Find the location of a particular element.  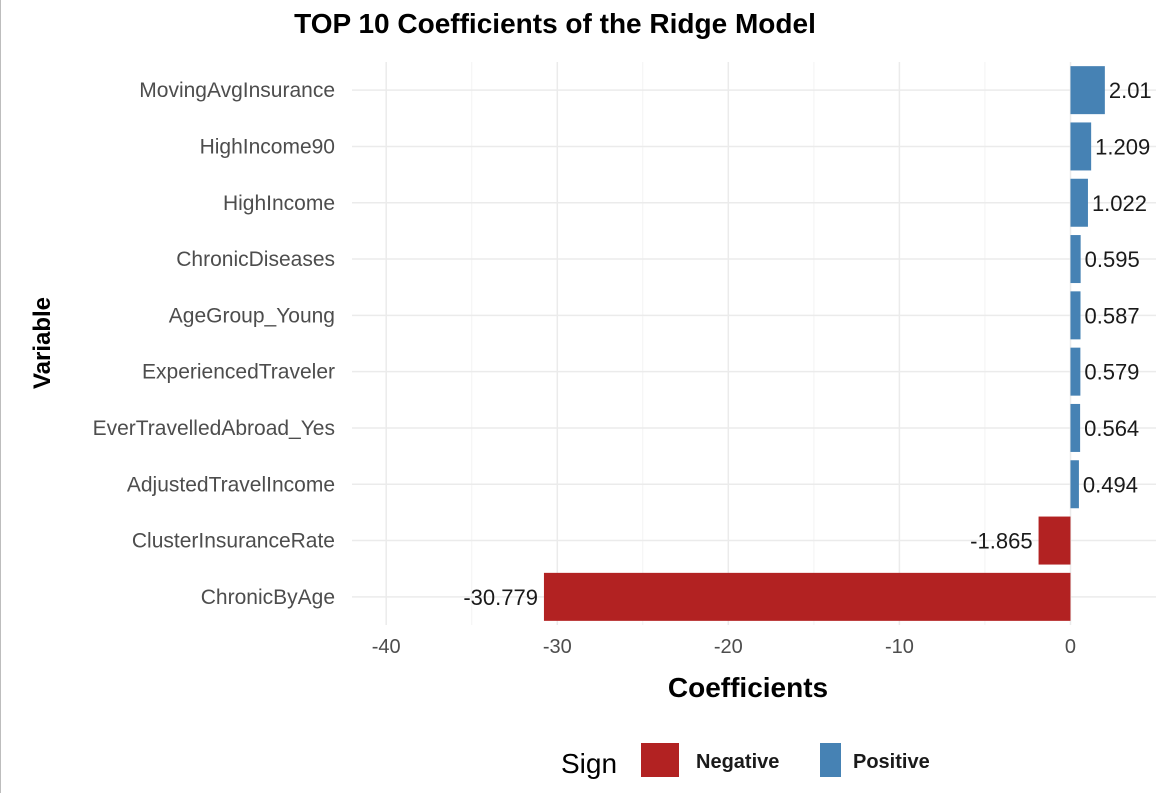

x-tick-label: -40 is located at coordinates (386, 647).